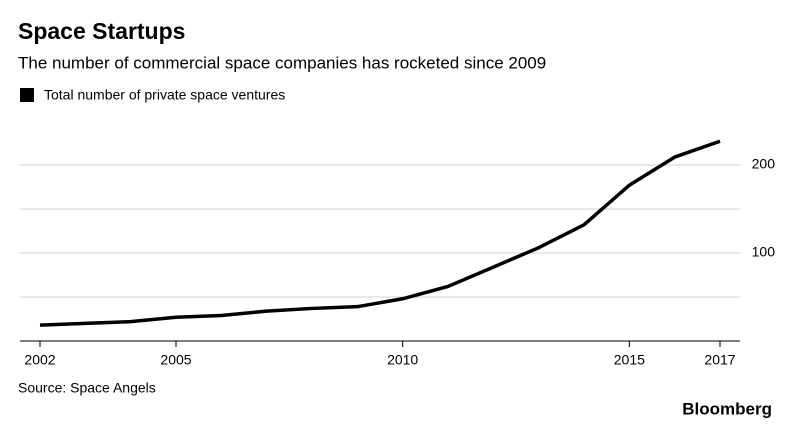 This screenshot has width=800, height=430. Describe the element at coordinates (164, 95) in the screenshot. I see `legend-label: Total number of private space ventures` at that location.